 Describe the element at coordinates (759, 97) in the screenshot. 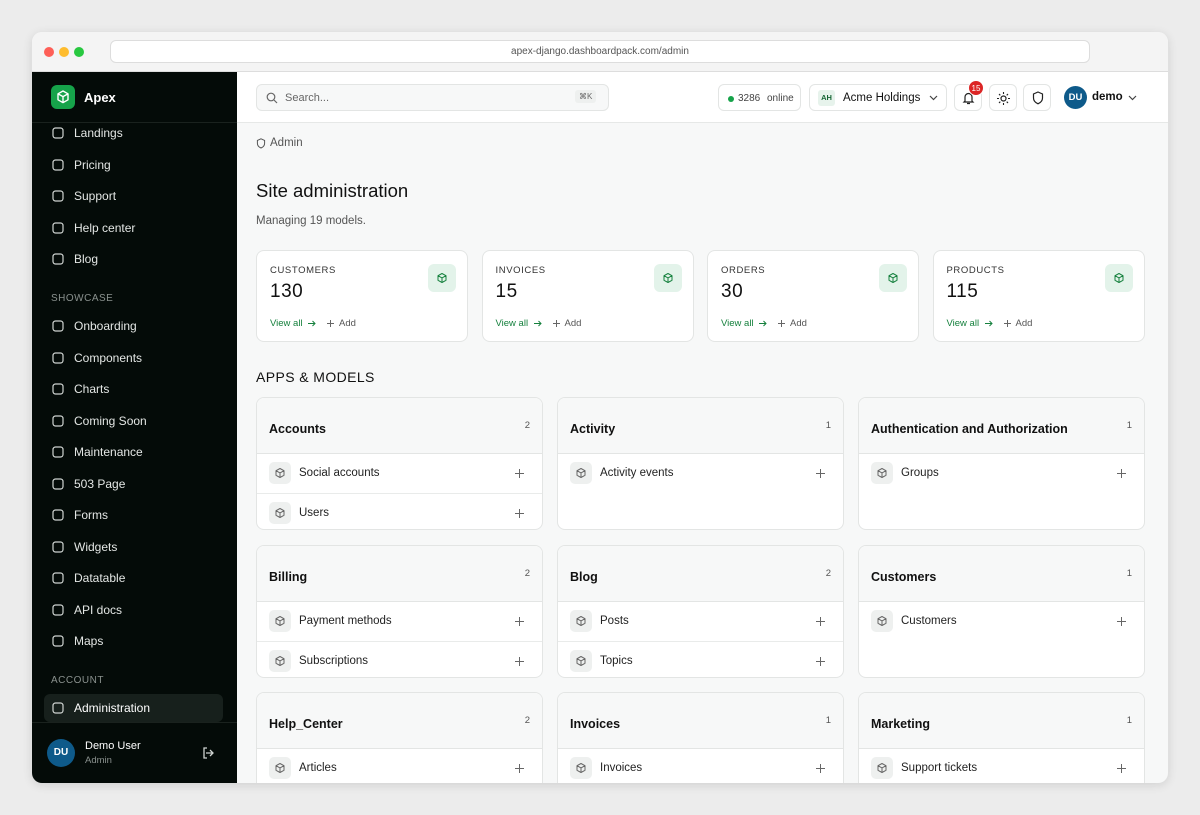

I see `online-pill: 3286 online` at that location.